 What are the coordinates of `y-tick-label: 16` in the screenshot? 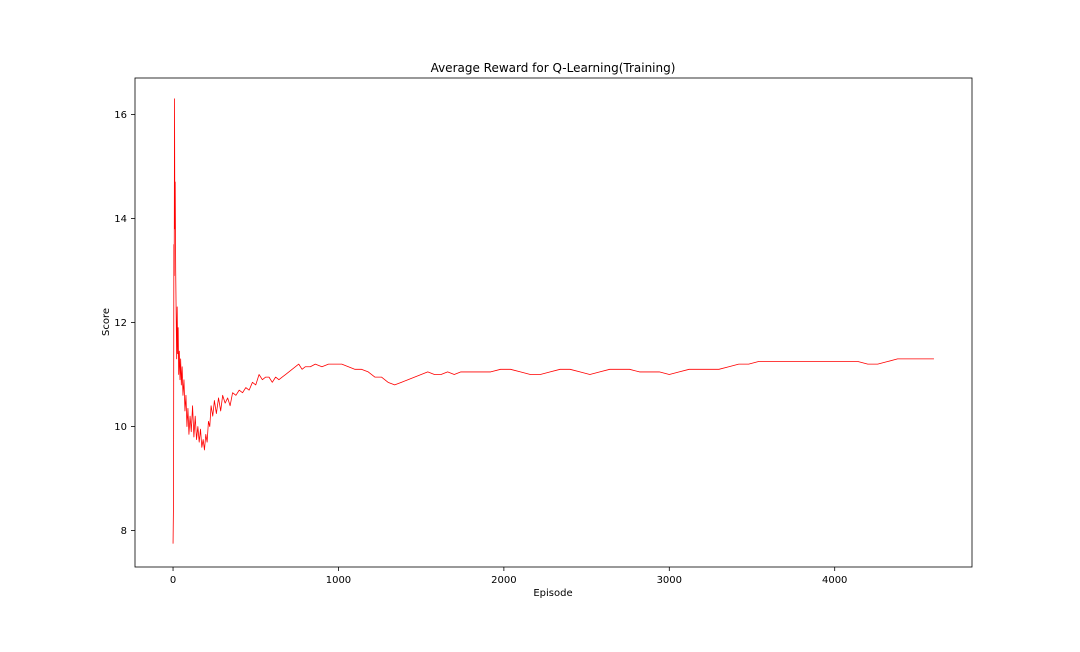 It's located at (120, 115).